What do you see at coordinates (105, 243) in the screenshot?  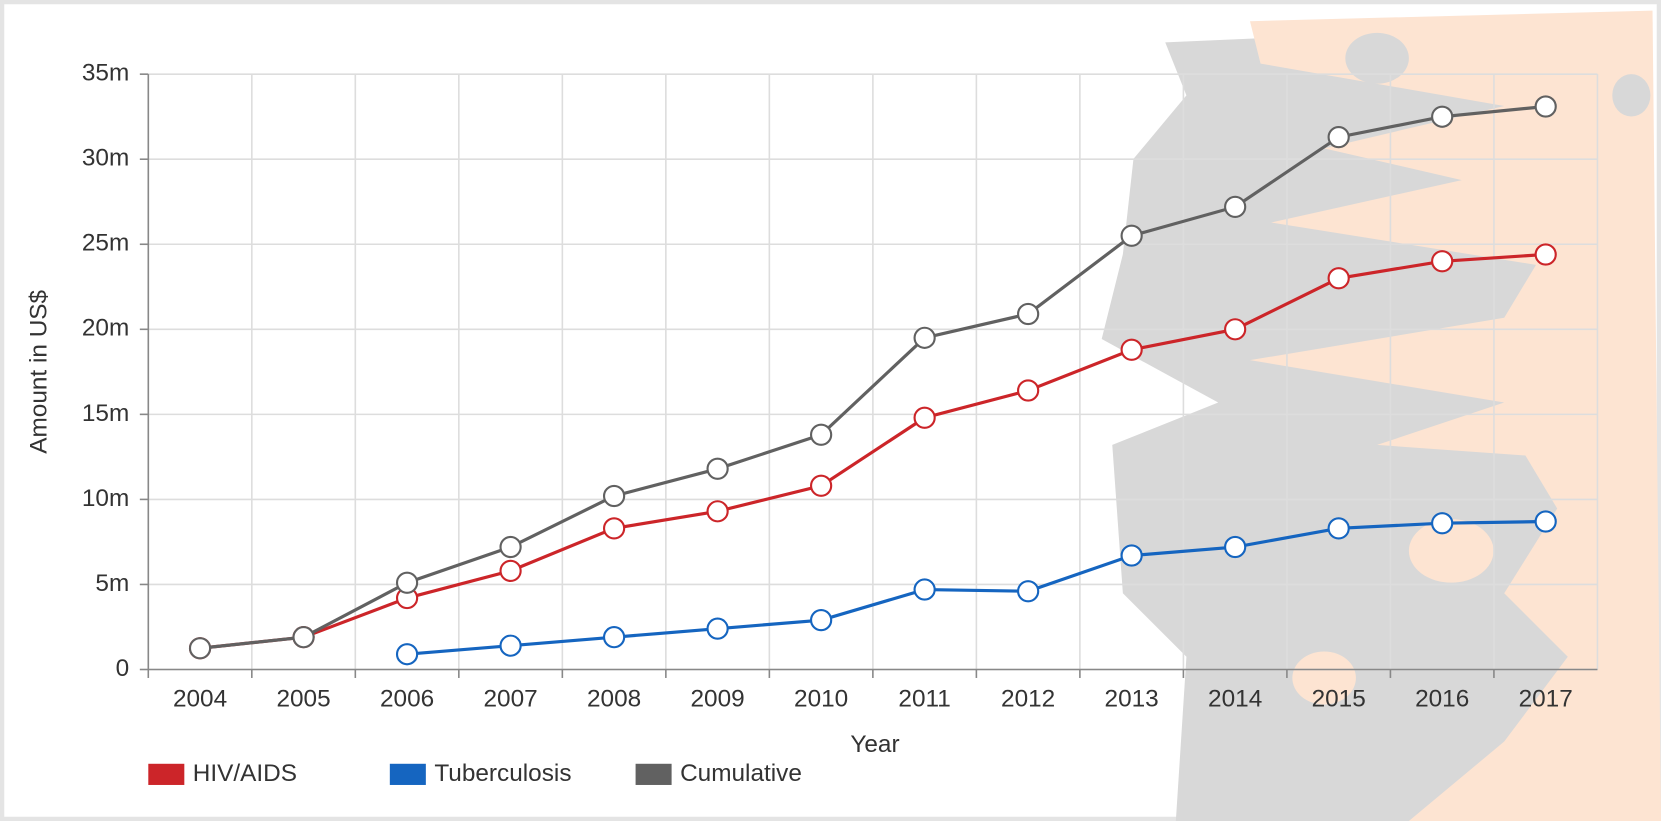 I see `y-tick-label: 25m` at bounding box center [105, 243].